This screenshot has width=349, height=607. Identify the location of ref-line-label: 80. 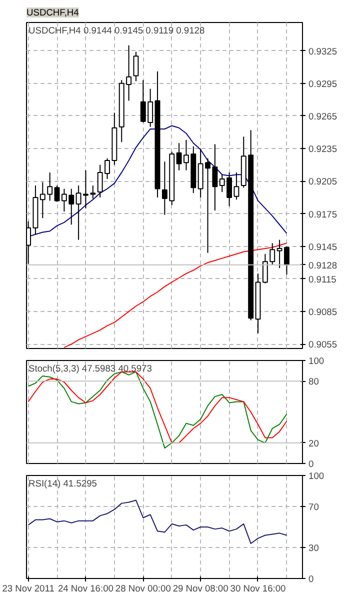
(313, 381).